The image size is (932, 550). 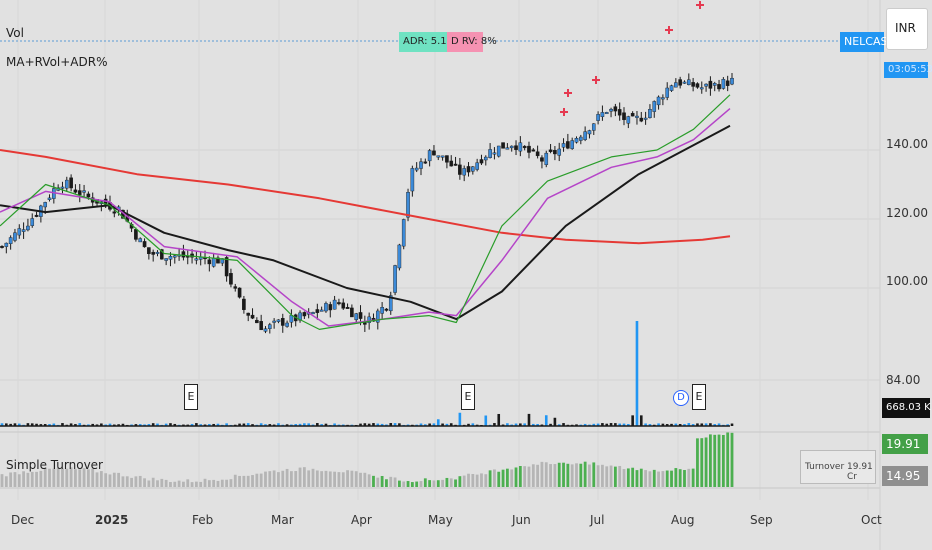 I want to click on price-tick-84: 84.00, so click(x=903, y=380).